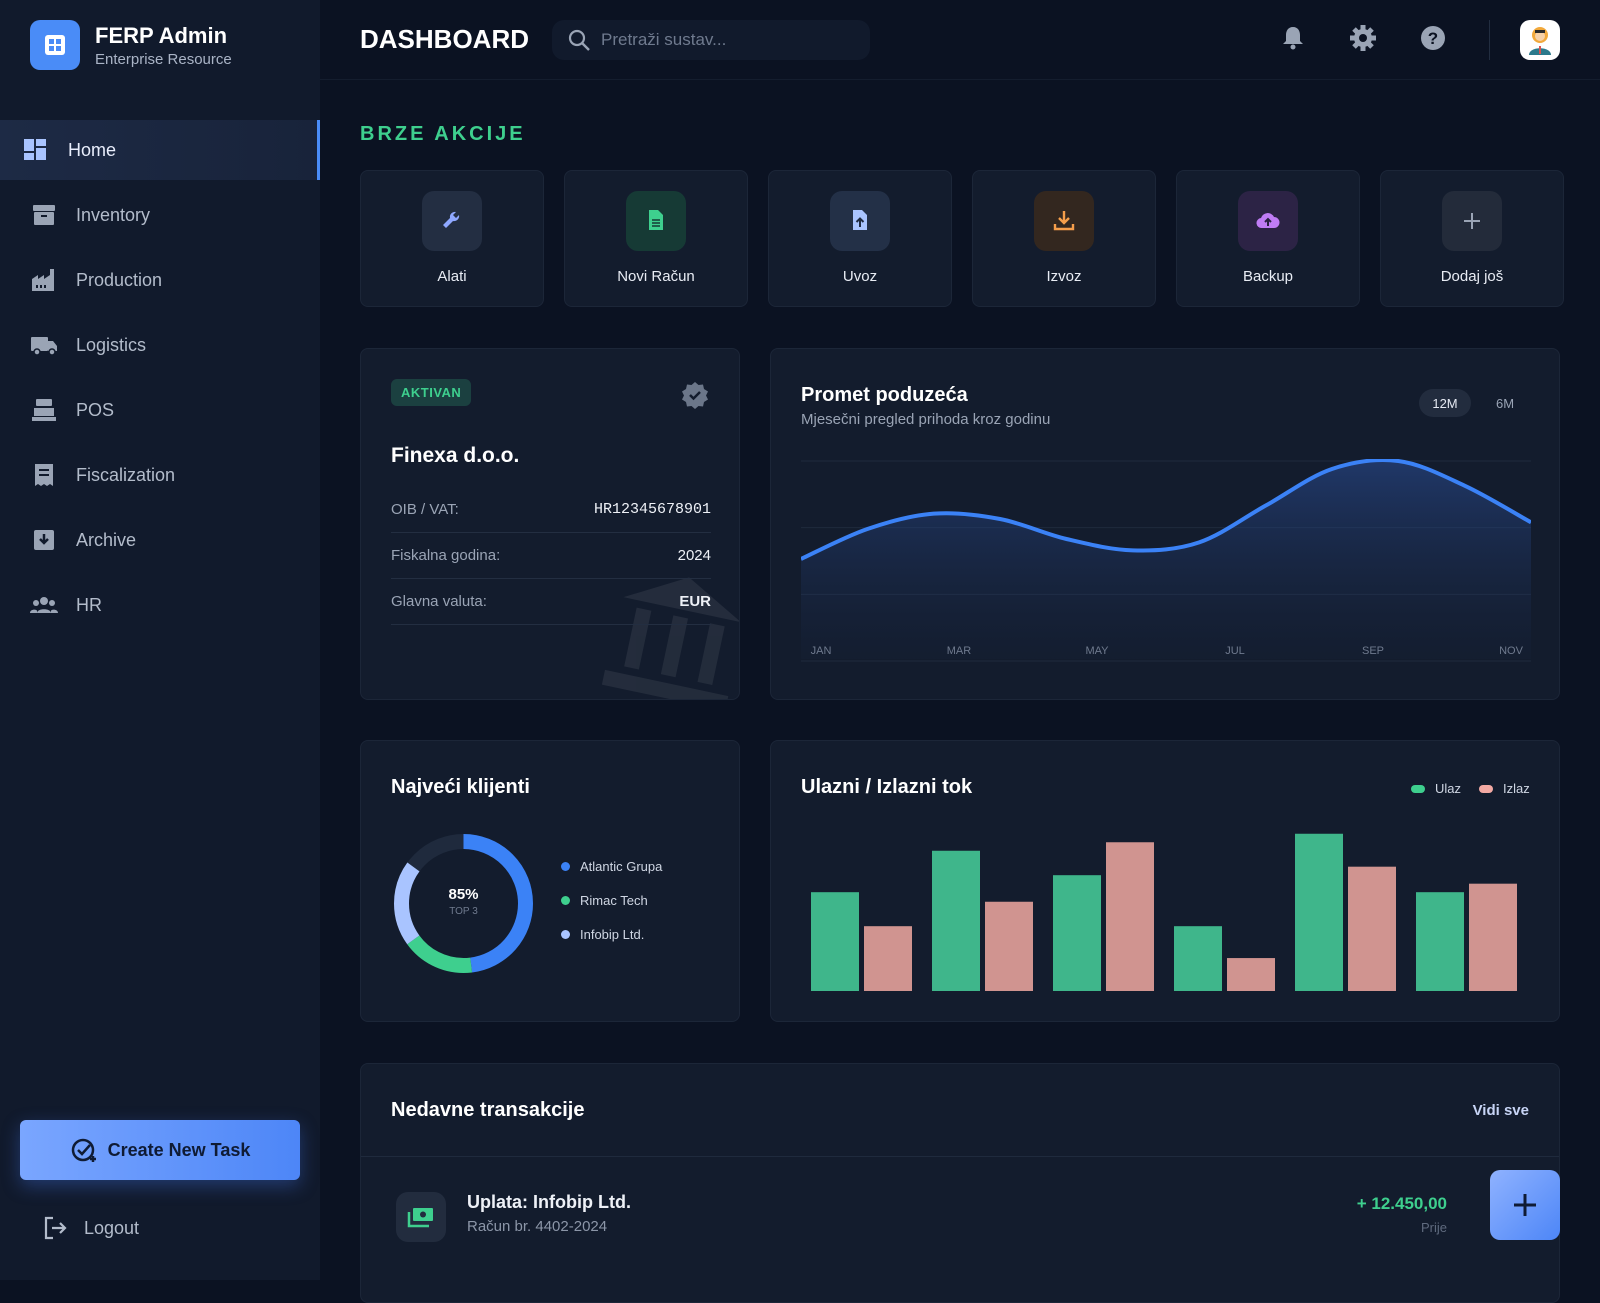  Describe the element at coordinates (726, 40) in the screenshot. I see `search-input` at that location.